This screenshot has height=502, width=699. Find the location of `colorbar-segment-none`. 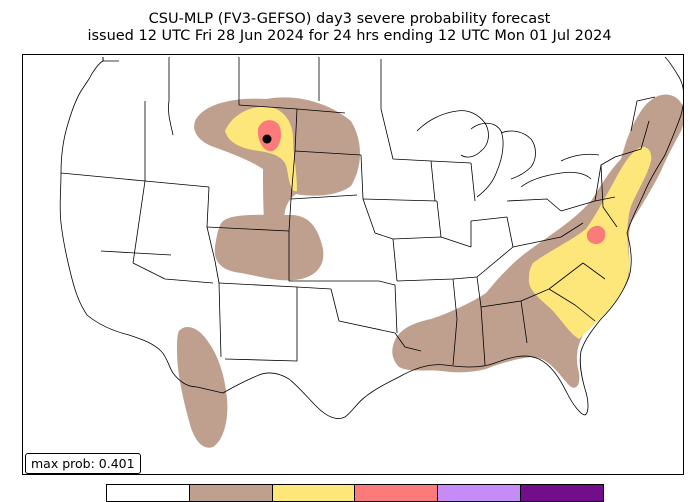

colorbar-segment-none is located at coordinates (148, 493).